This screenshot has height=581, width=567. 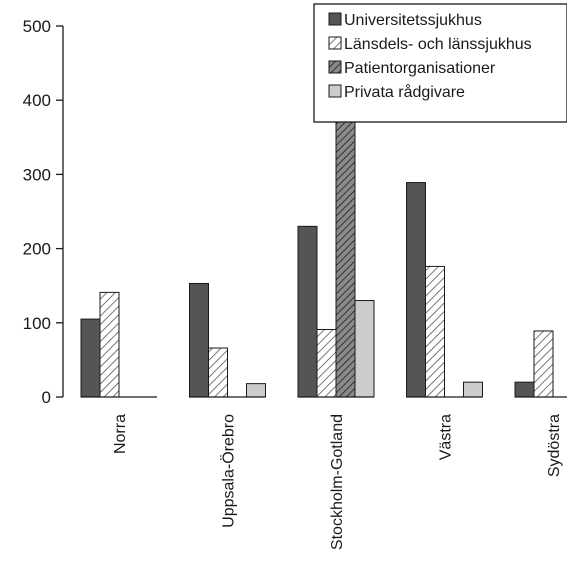 What do you see at coordinates (335, 43) in the screenshot?
I see `legend-swatch-lansdels-och-lanssjukhus` at bounding box center [335, 43].